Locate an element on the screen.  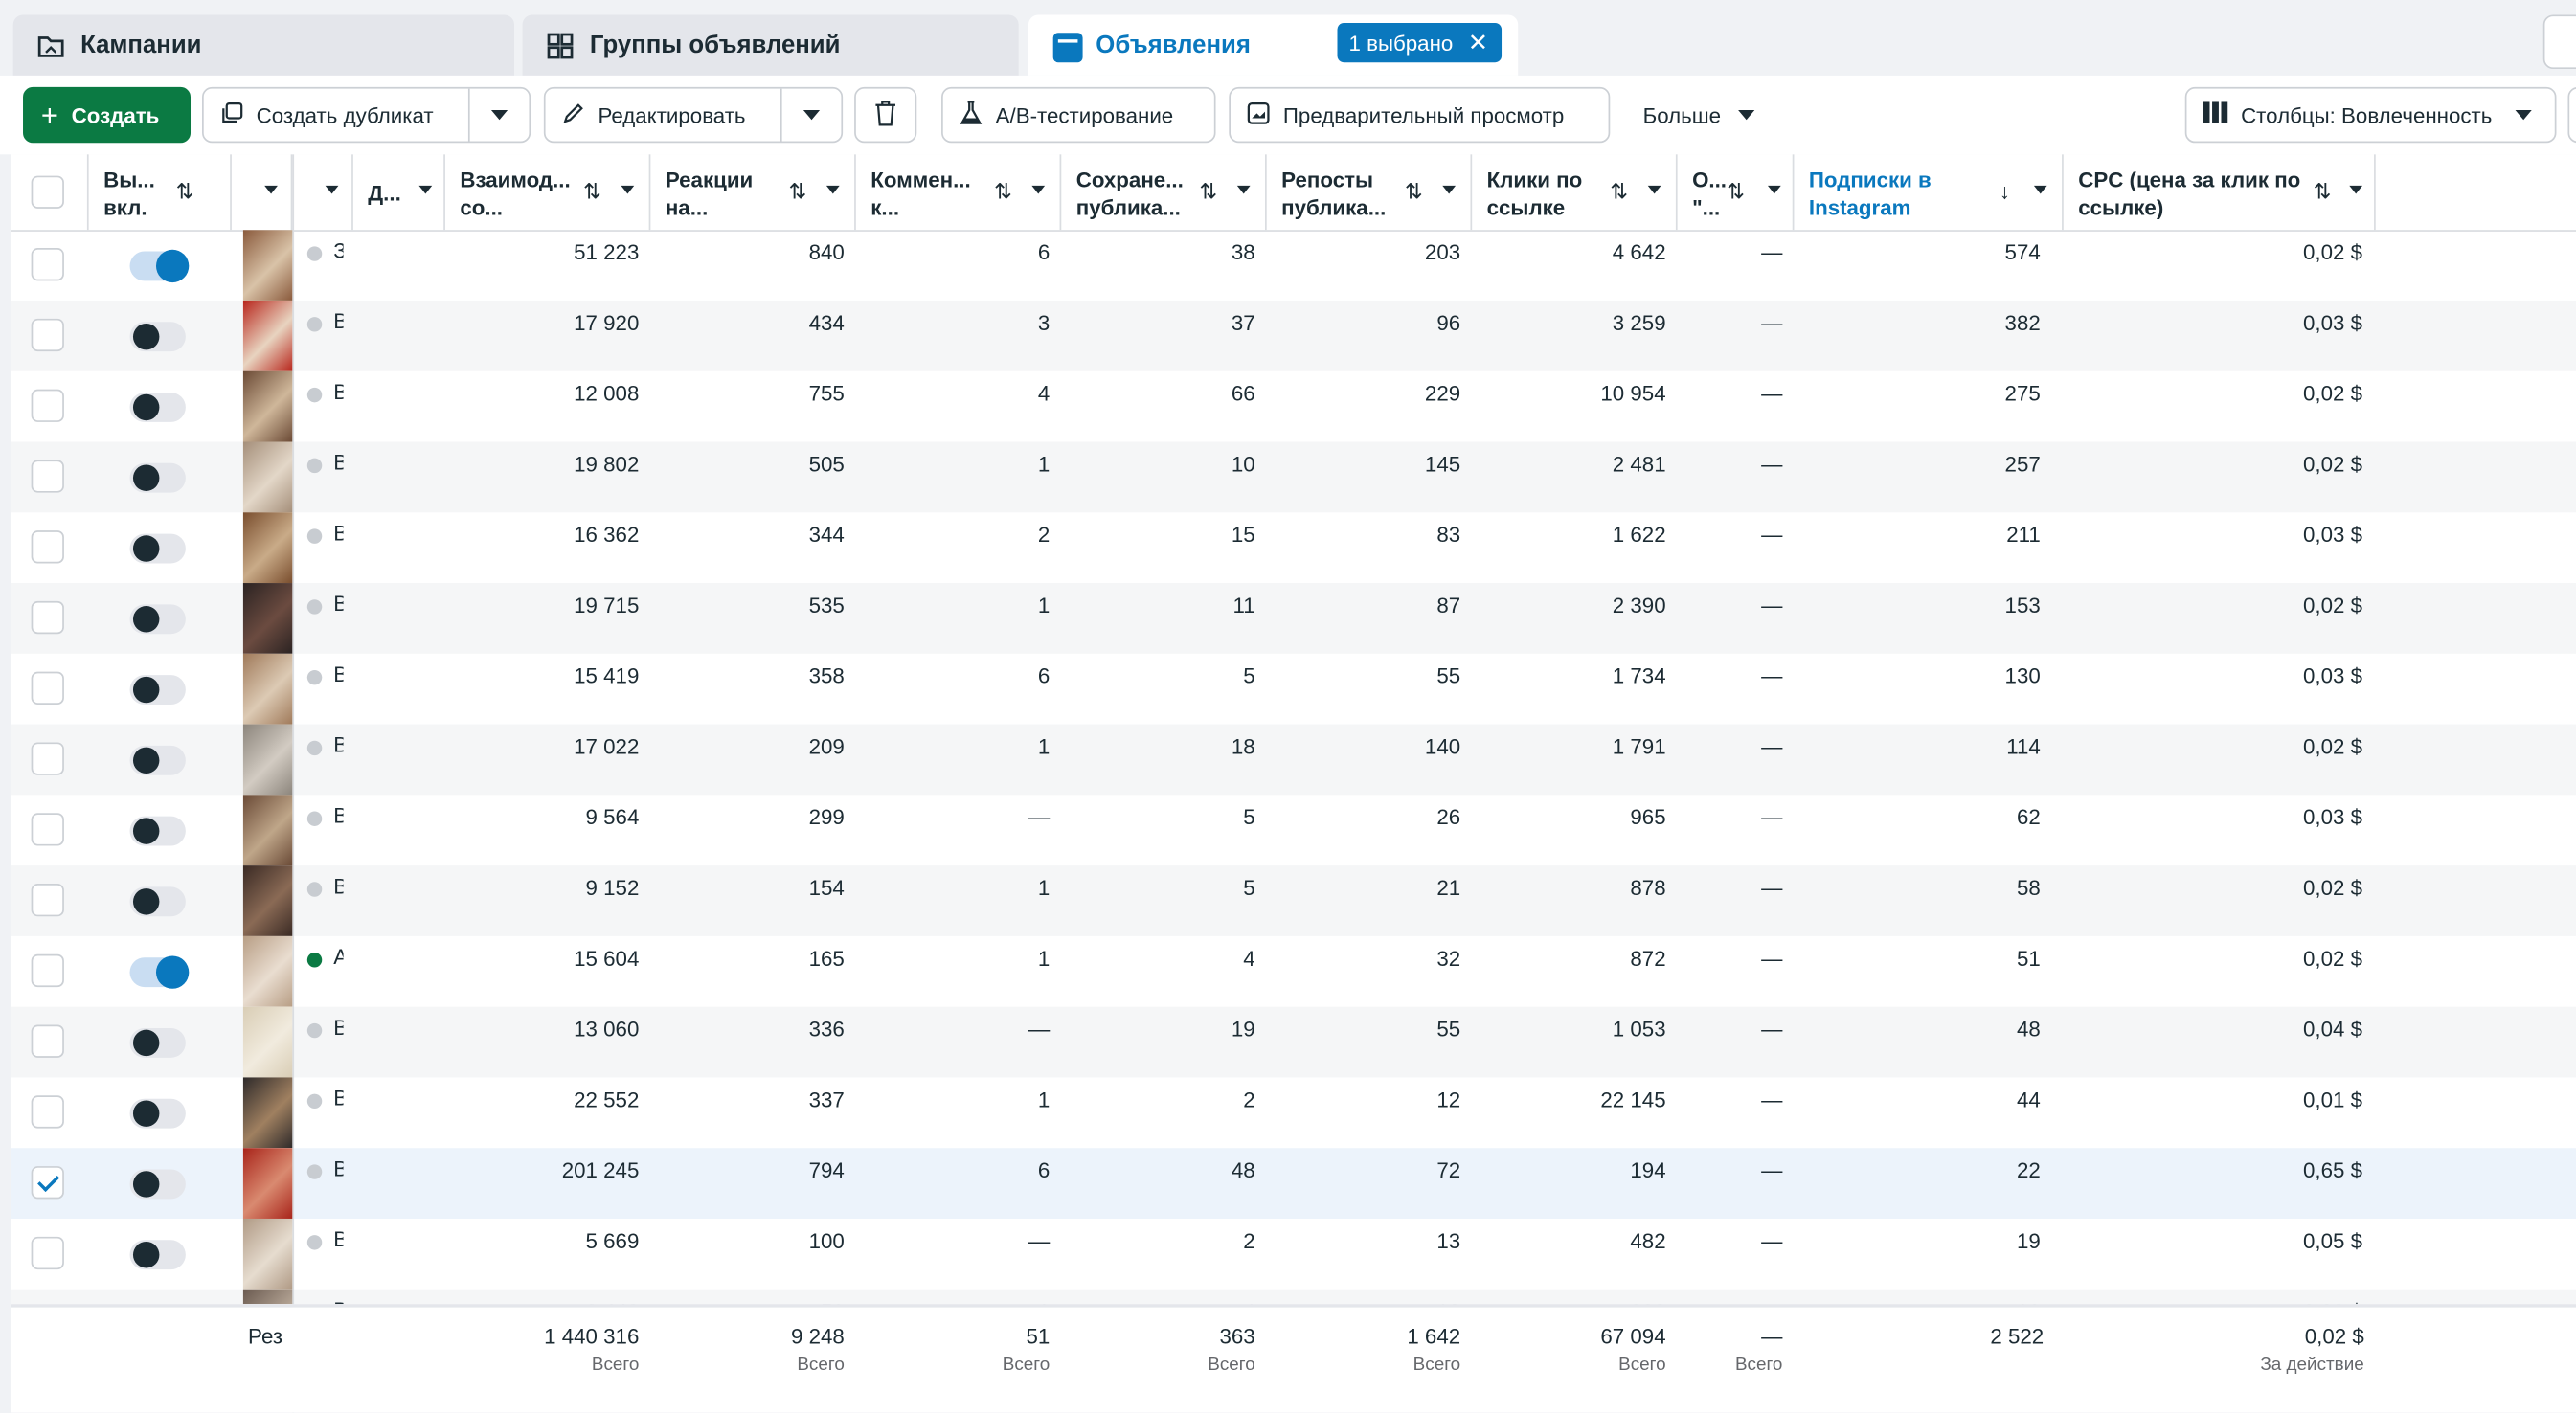
view-options-button is located at coordinates (2559, 42).